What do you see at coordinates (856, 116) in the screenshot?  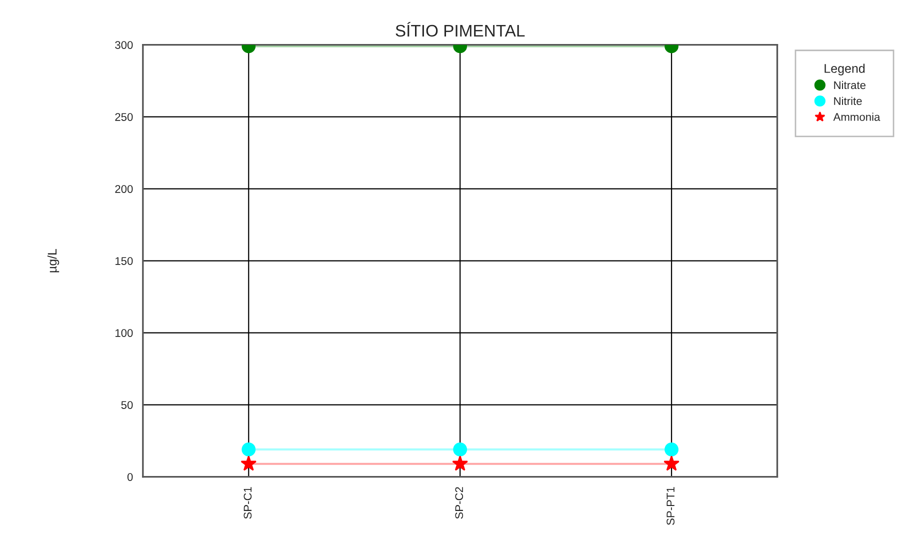 I see `legend-label: Ammonia` at bounding box center [856, 116].